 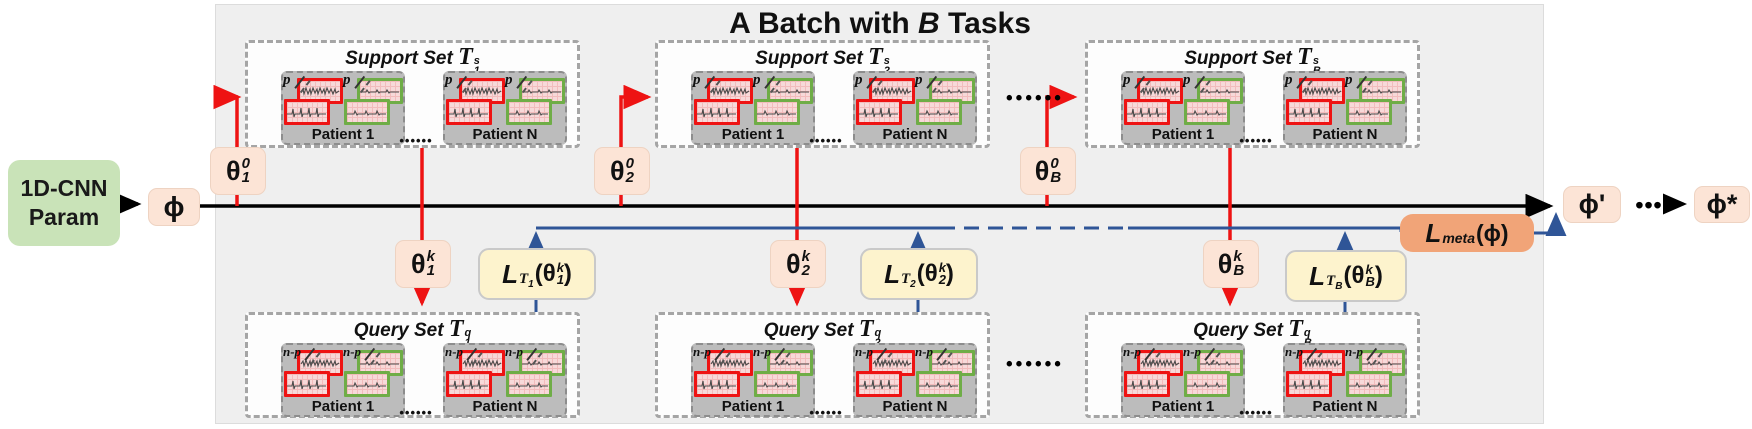 I want to click on cnn-param-box: 1D-CNN Param, so click(x=64, y=203).